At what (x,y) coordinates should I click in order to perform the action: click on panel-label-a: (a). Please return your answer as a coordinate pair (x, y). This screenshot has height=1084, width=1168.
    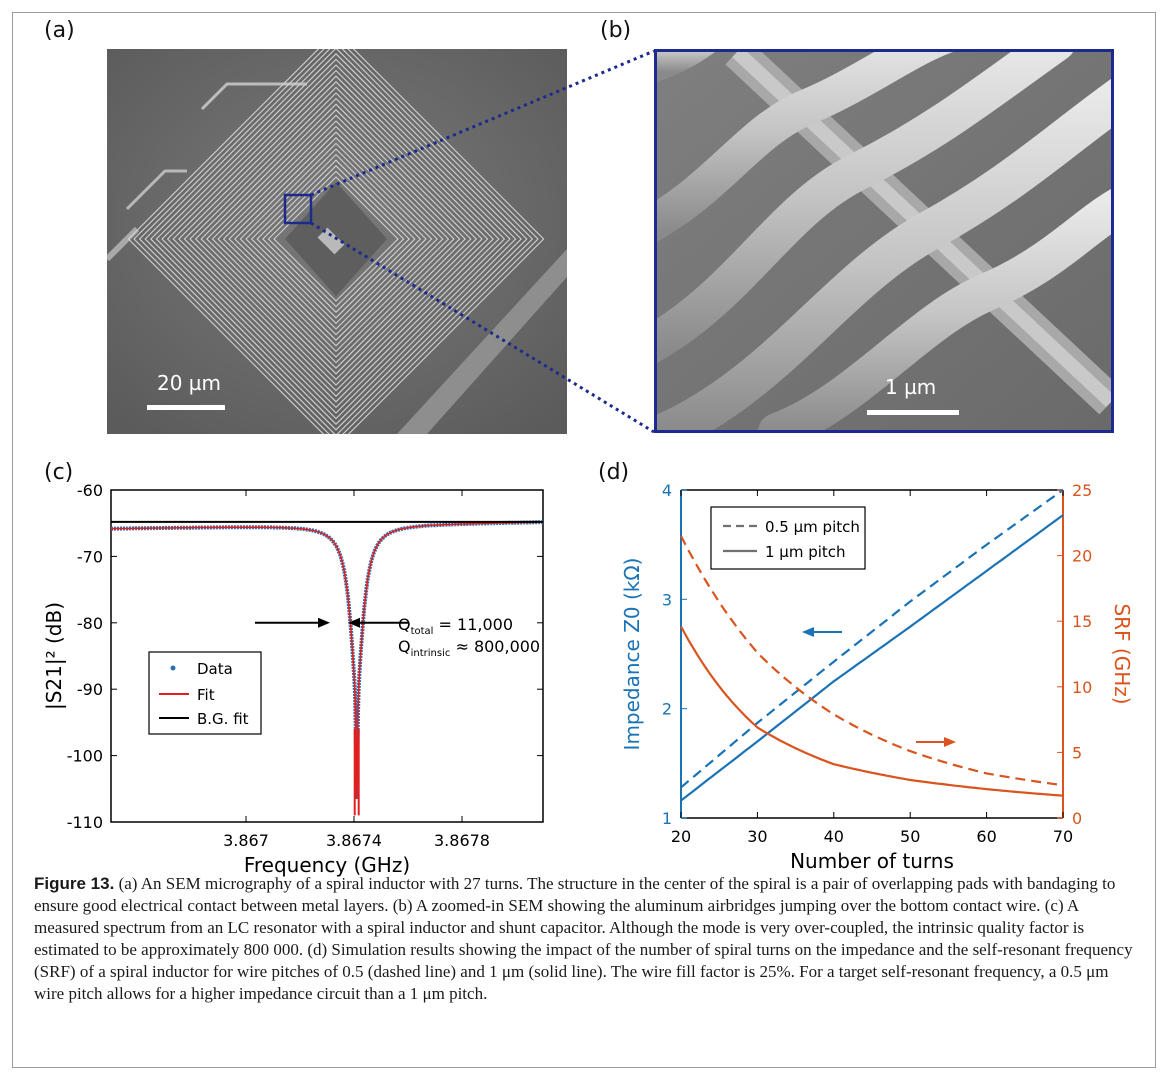
    Looking at the image, I should click on (59, 30).